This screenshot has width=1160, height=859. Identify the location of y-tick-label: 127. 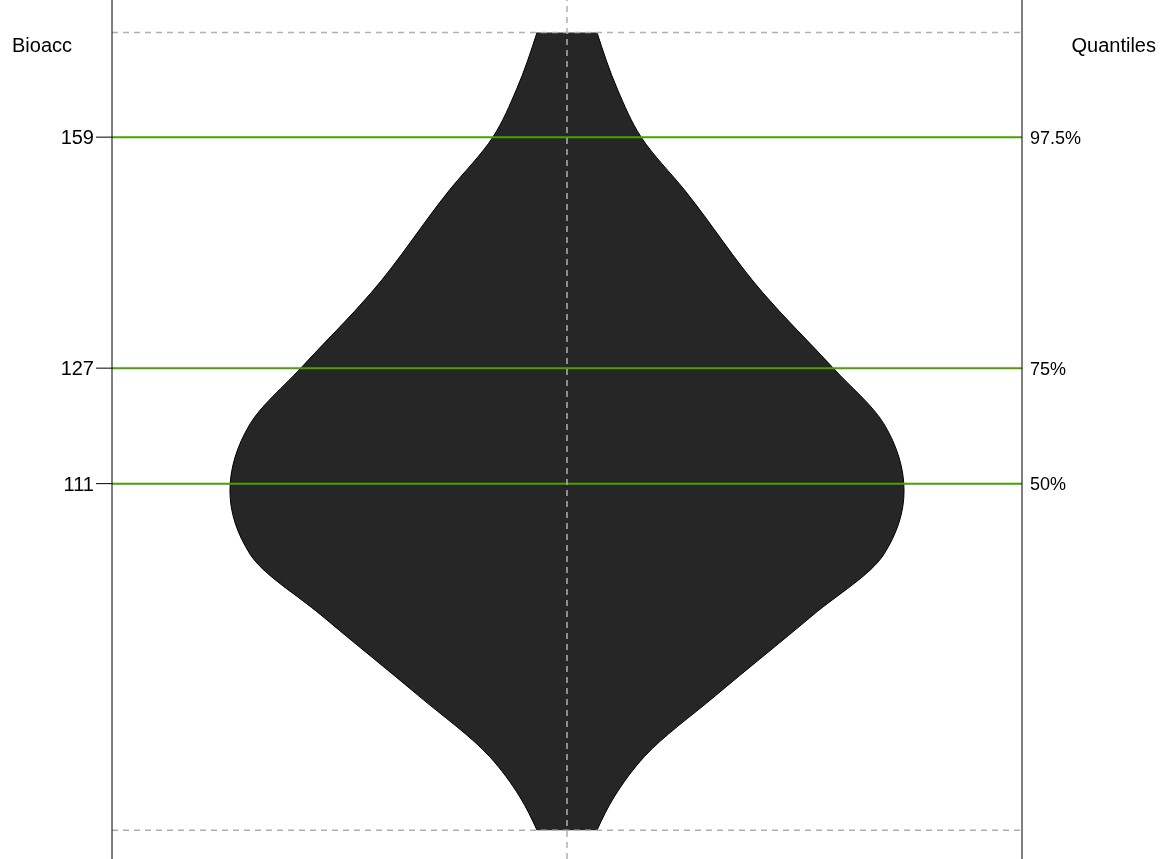
(77, 368).